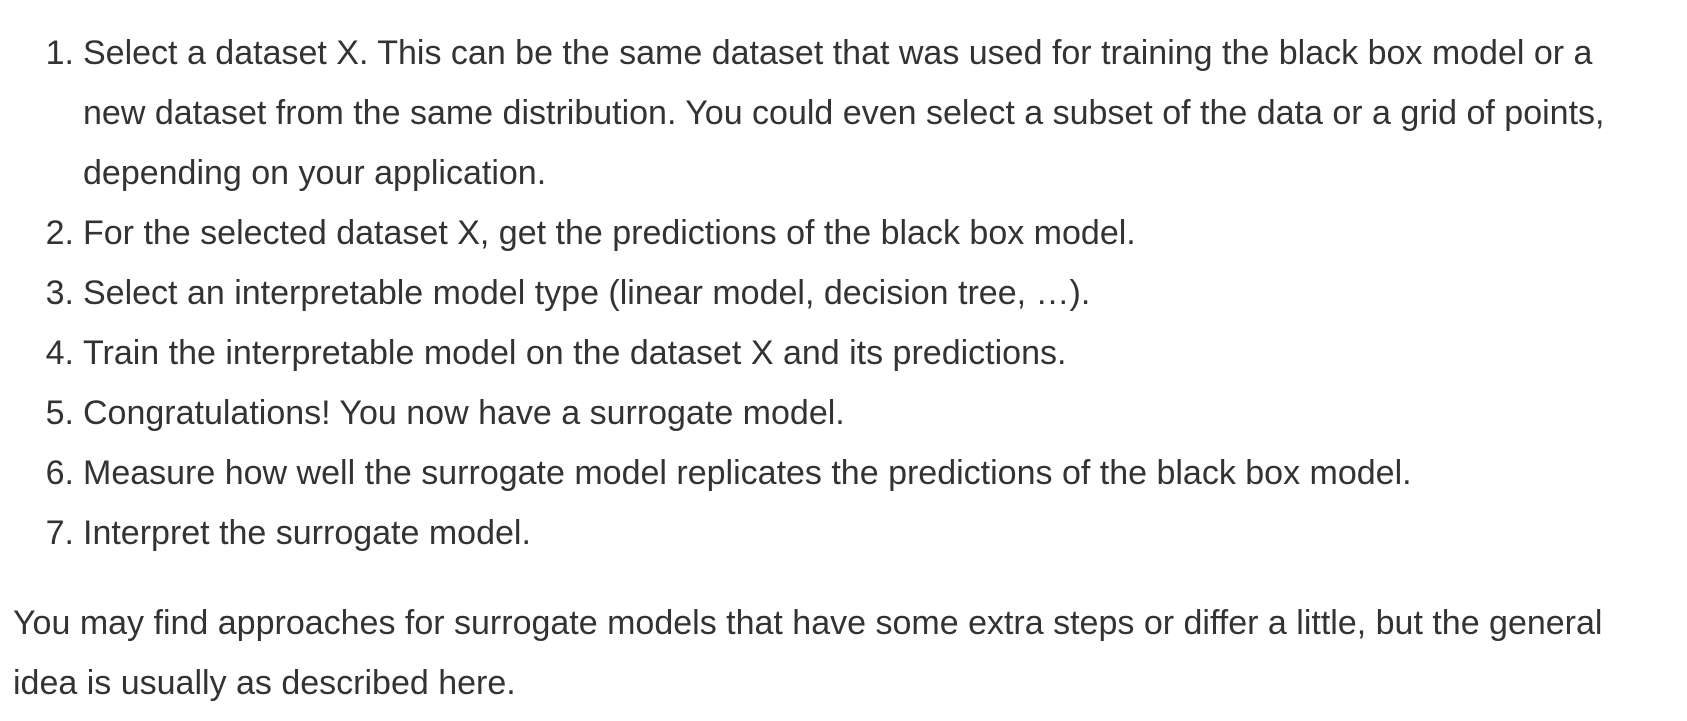 The image size is (1687, 721). I want to click on list-item-number: 5., so click(59, 413).